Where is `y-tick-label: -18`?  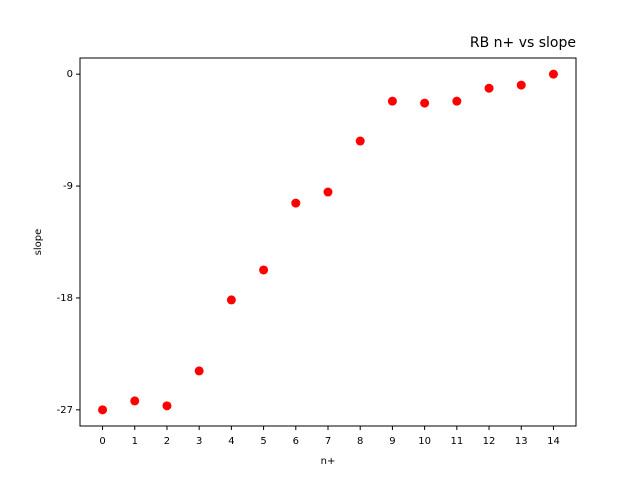
y-tick-label: -18 is located at coordinates (65, 298).